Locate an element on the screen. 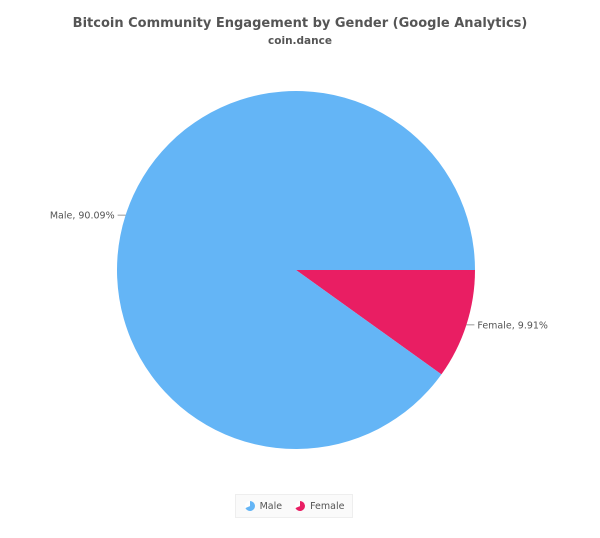 Image resolution: width=600 pixels, height=538 pixels. chart-legend: Male Female is located at coordinates (294, 506).